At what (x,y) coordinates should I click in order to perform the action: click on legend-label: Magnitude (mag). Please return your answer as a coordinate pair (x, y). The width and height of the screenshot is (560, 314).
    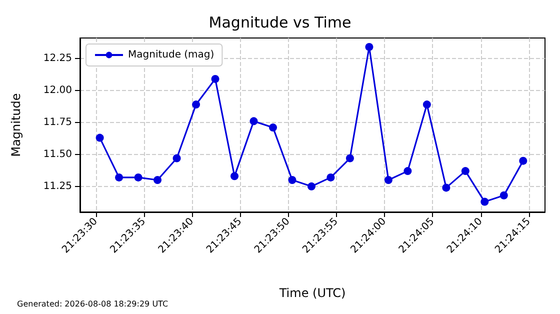
    Looking at the image, I should click on (171, 55).